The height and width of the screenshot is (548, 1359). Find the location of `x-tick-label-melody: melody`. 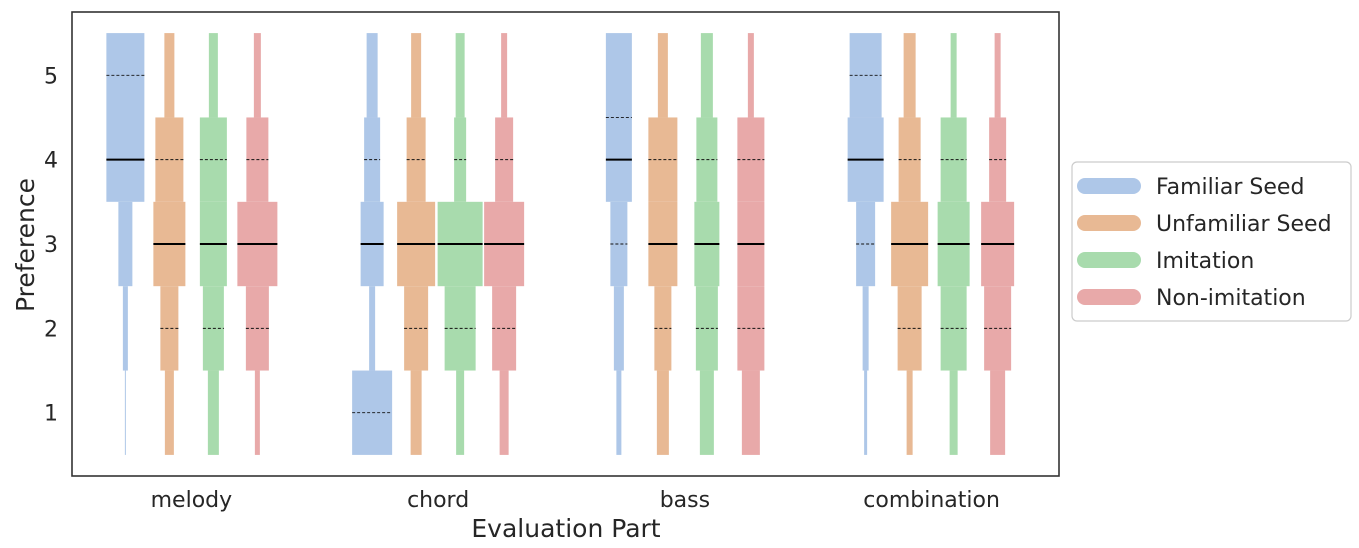

x-tick-label-melody: melody is located at coordinates (192, 500).